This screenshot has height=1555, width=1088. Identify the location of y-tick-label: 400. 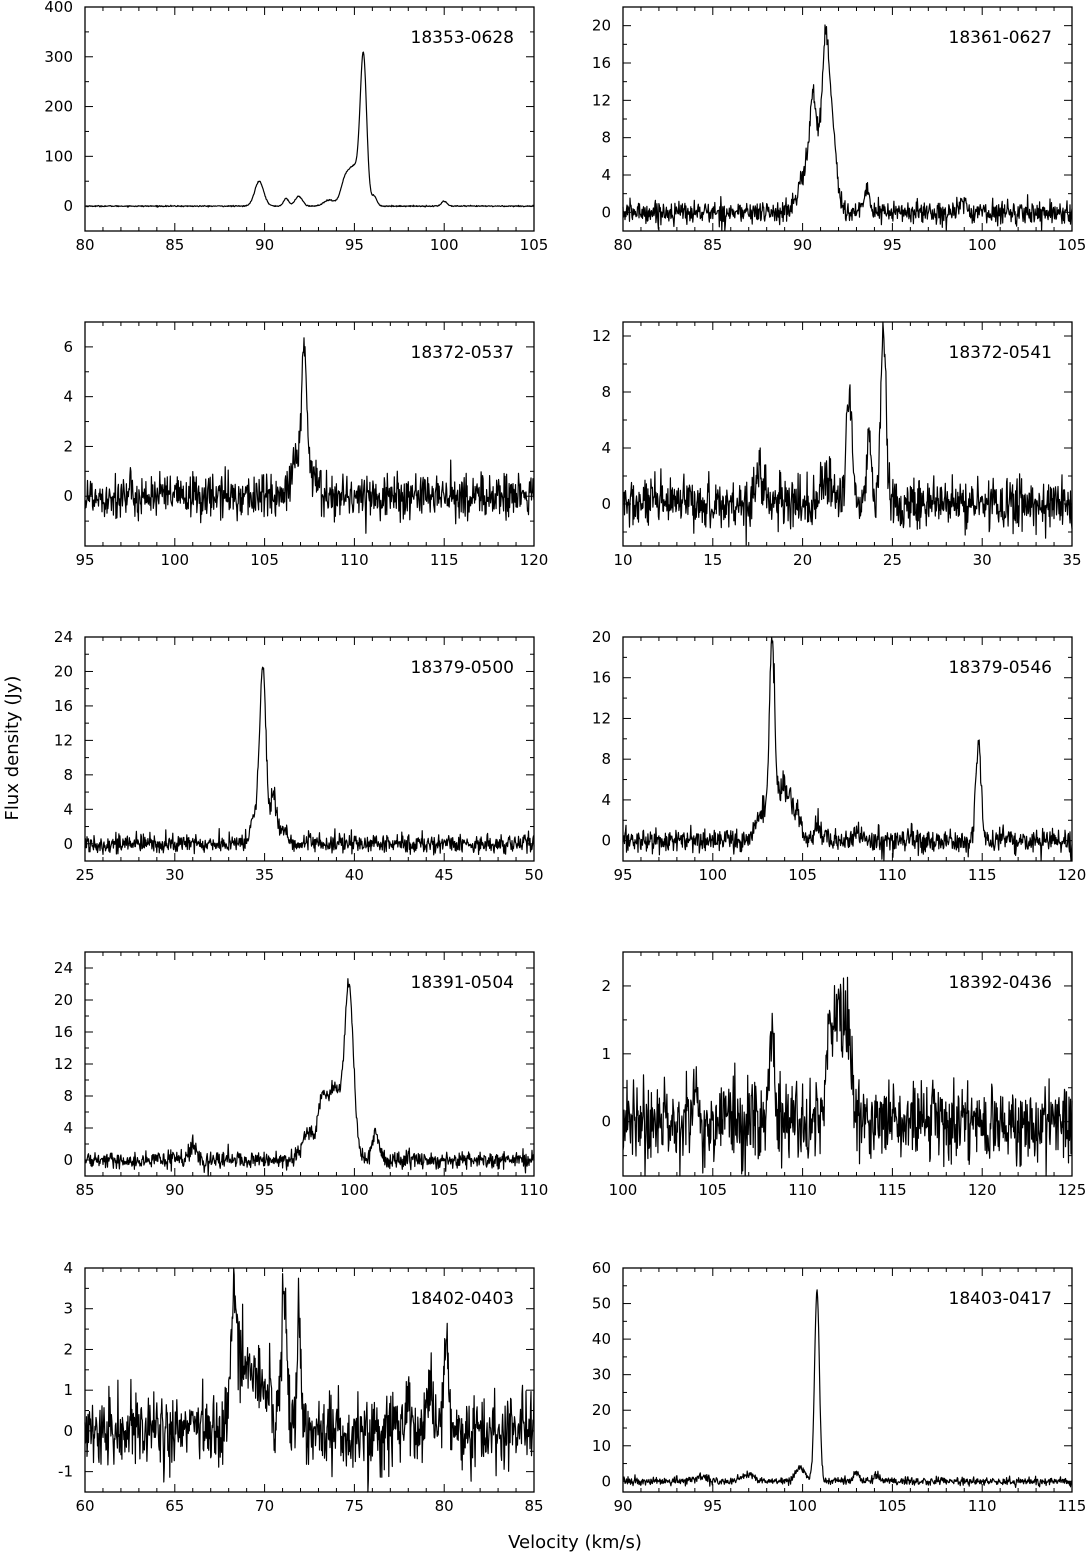
(58, 8).